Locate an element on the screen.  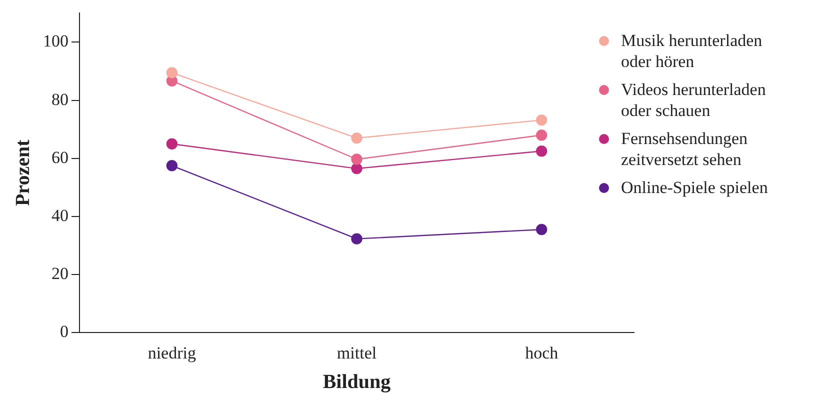
y-tick-label: 0 is located at coordinates (64, 332).